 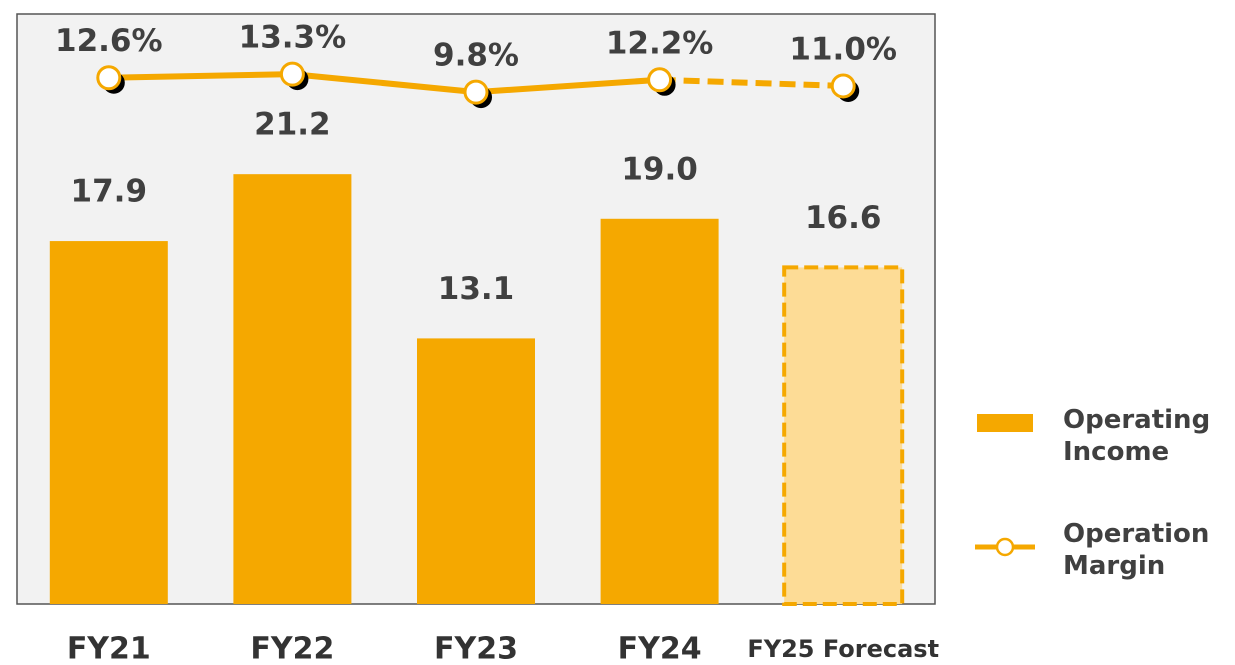 I want to click on x-tick-label: FY25 Forecast, so click(x=843, y=649).